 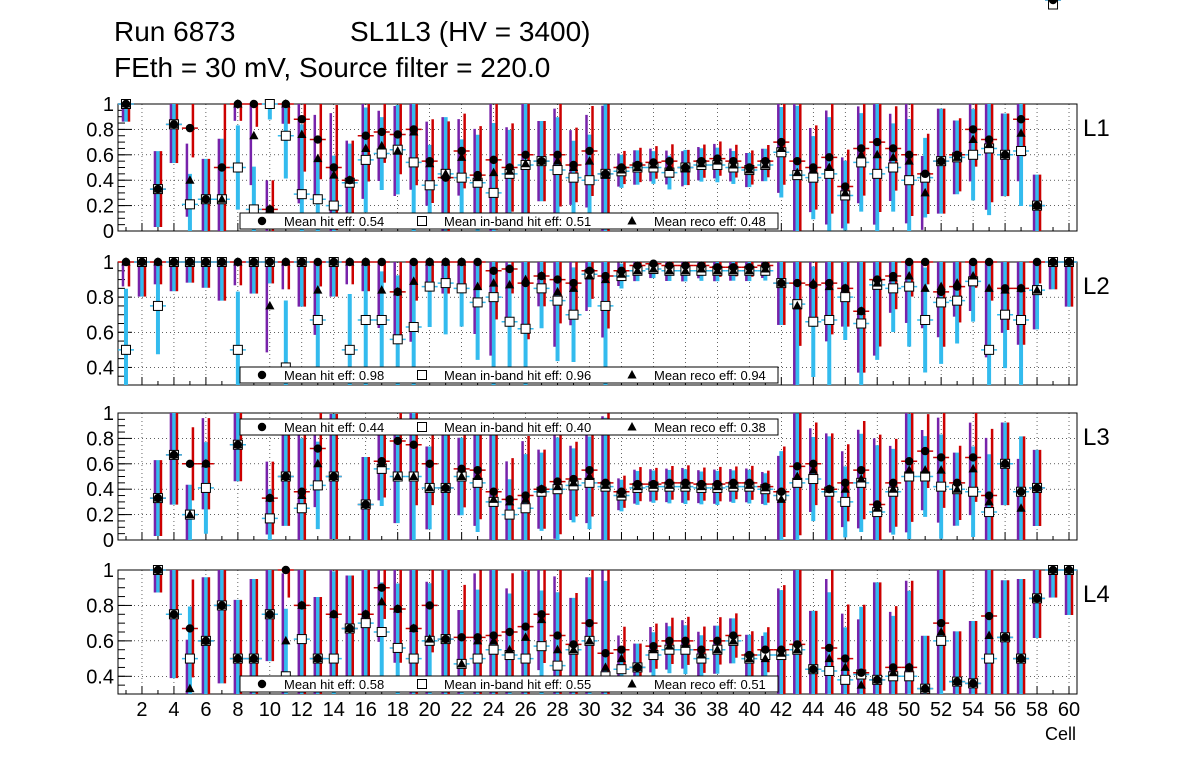 I want to click on x-tick-label: 54, so click(x=973, y=710).